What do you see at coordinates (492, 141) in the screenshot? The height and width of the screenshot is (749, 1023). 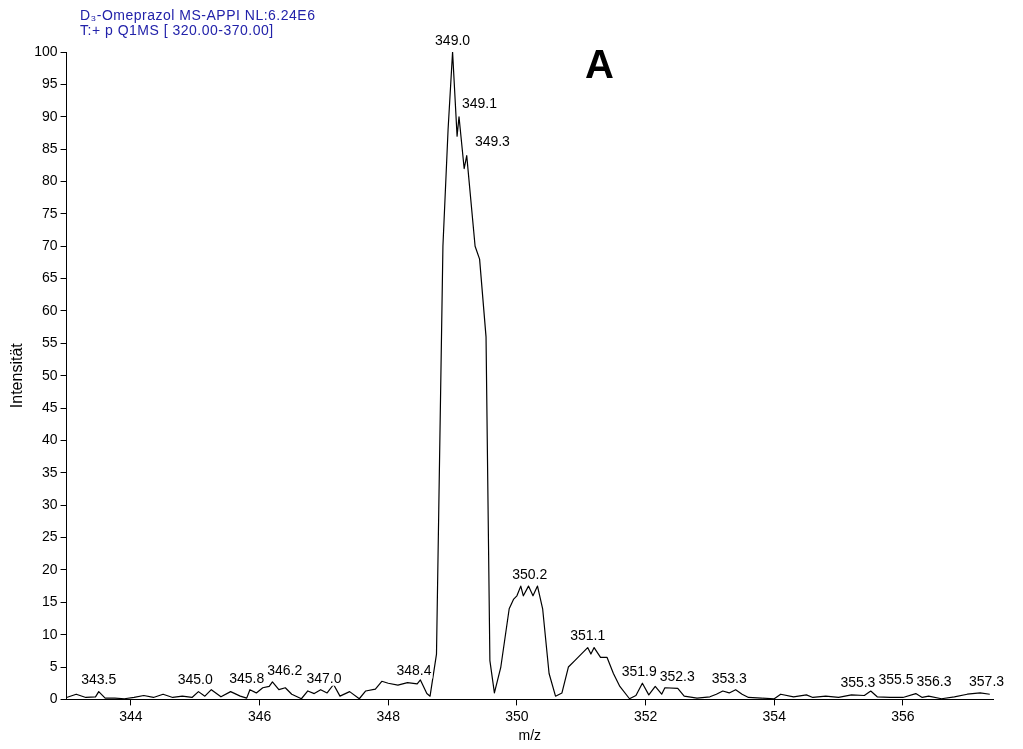 I see `annotation: 349.3` at bounding box center [492, 141].